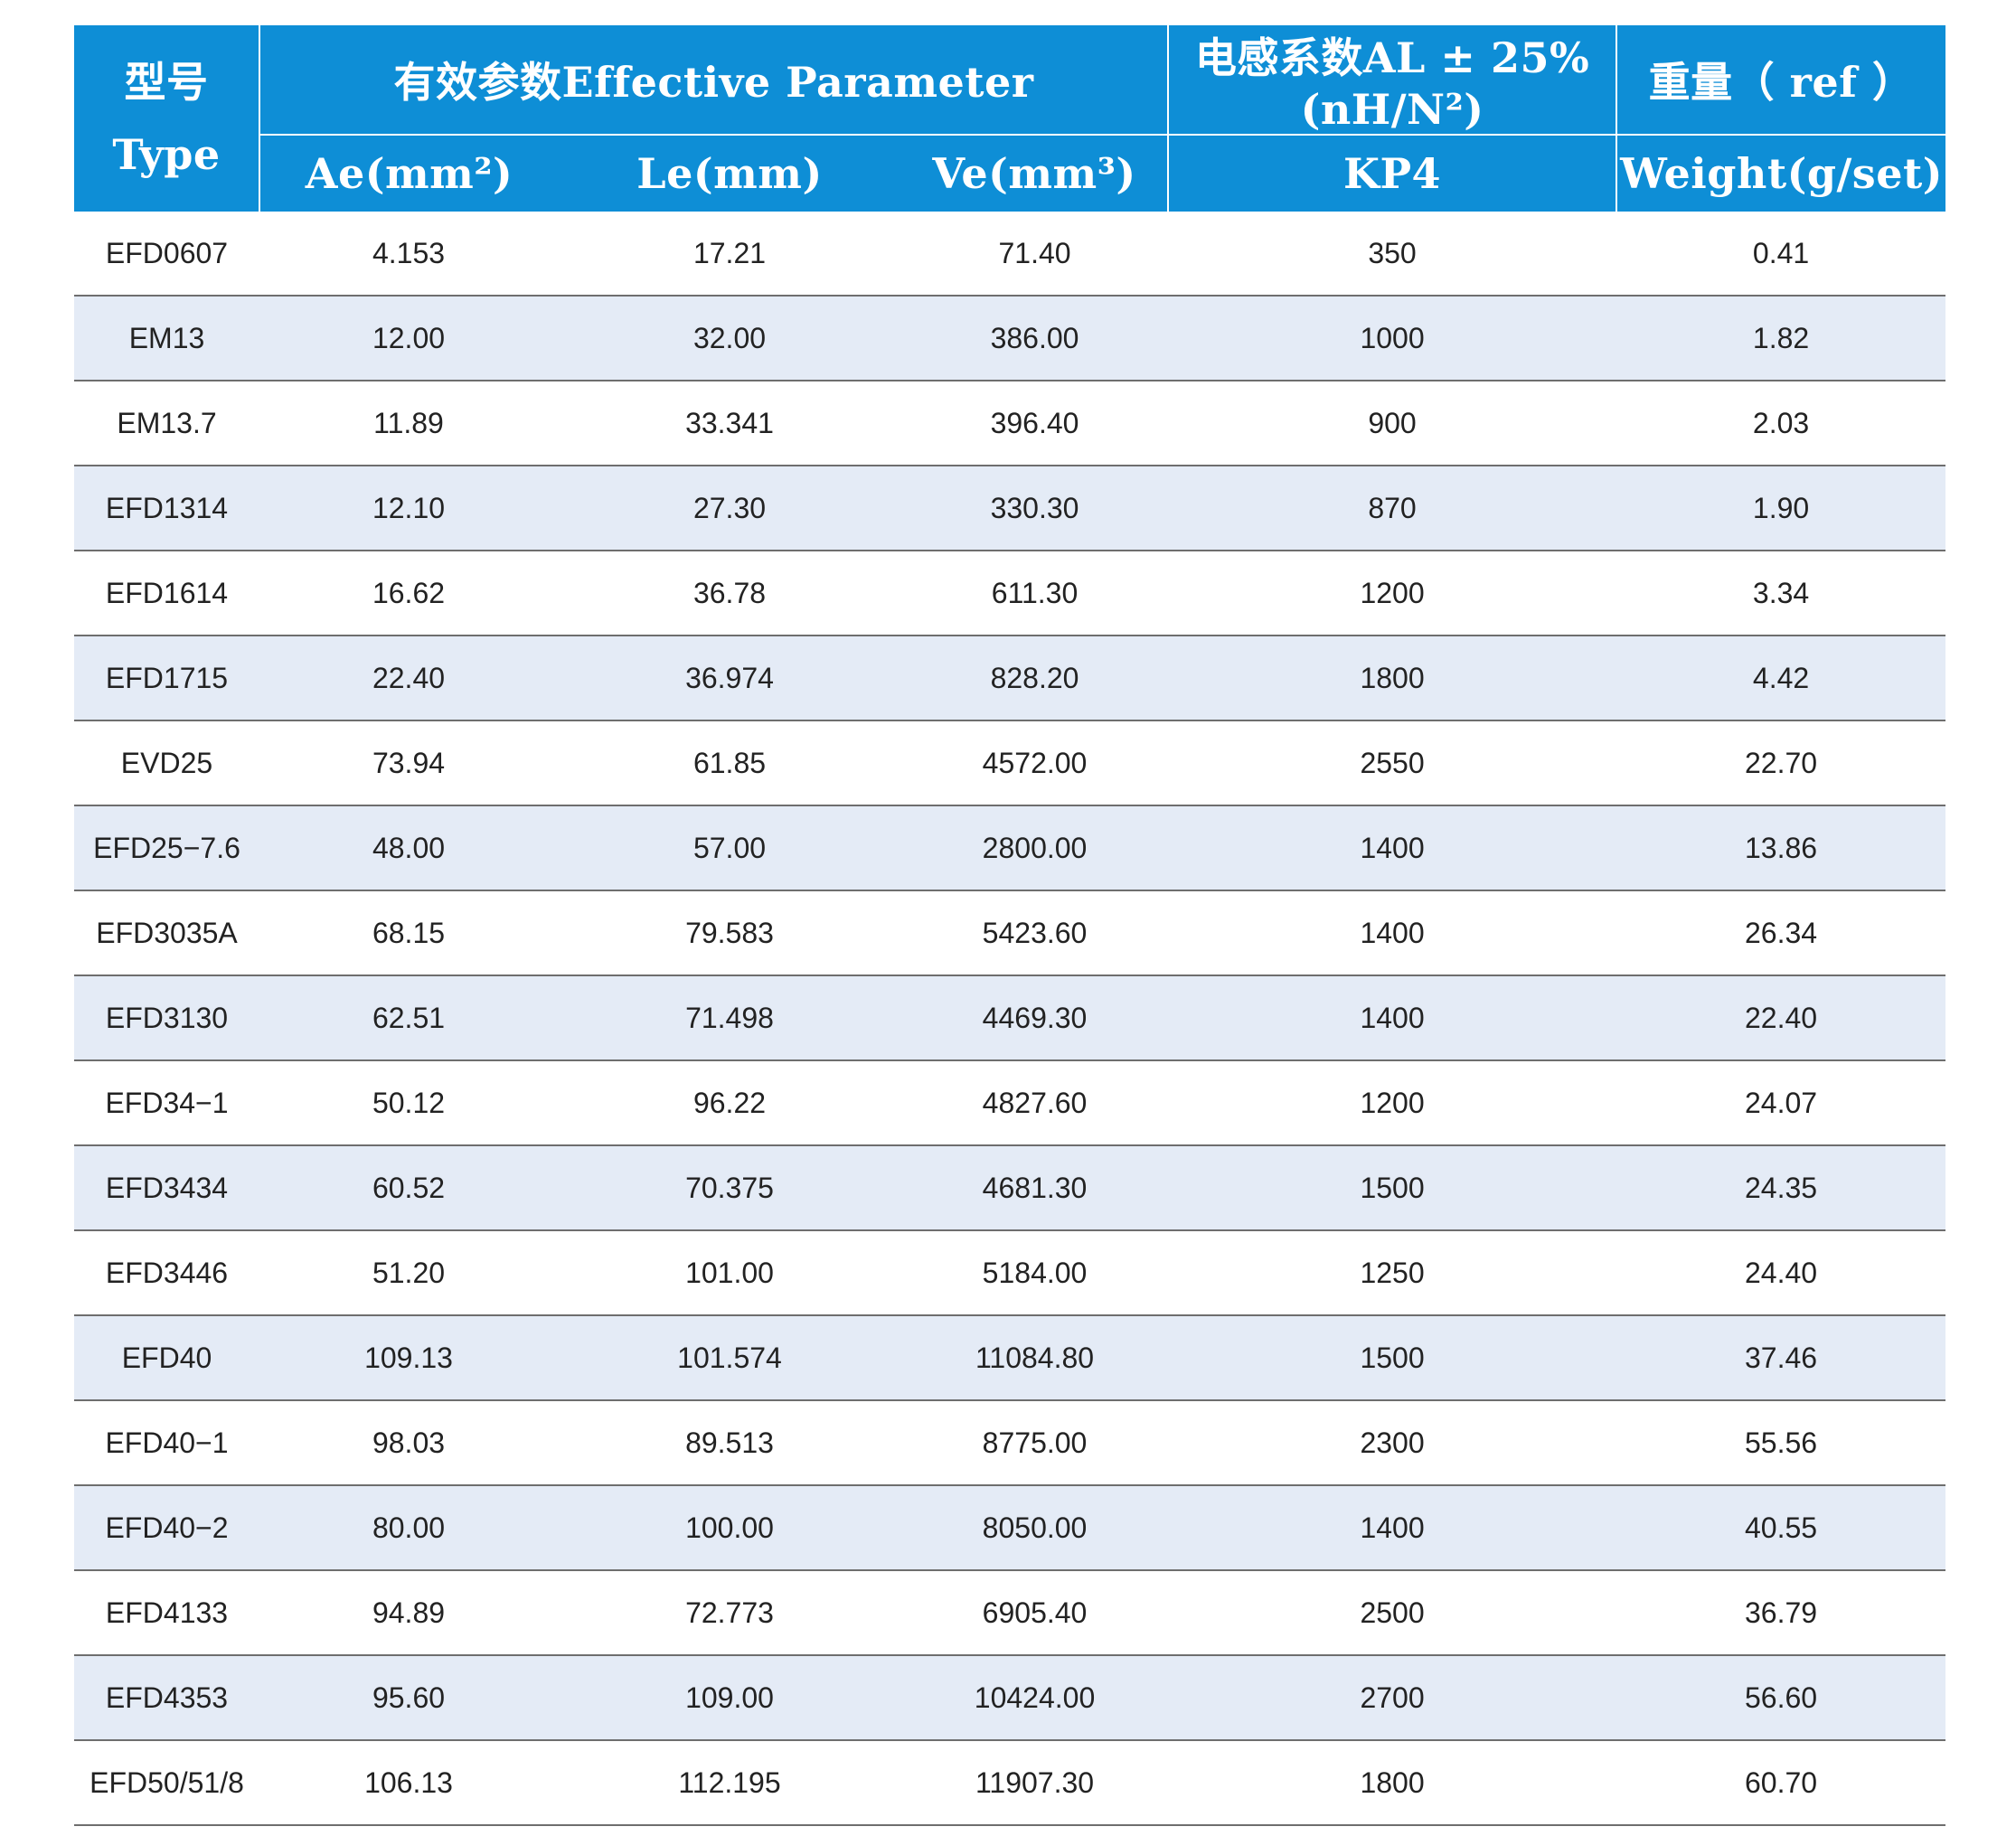 The image size is (2016, 1836). Describe the element at coordinates (729, 1613) in the screenshot. I see `le-cell: 72.773` at that location.